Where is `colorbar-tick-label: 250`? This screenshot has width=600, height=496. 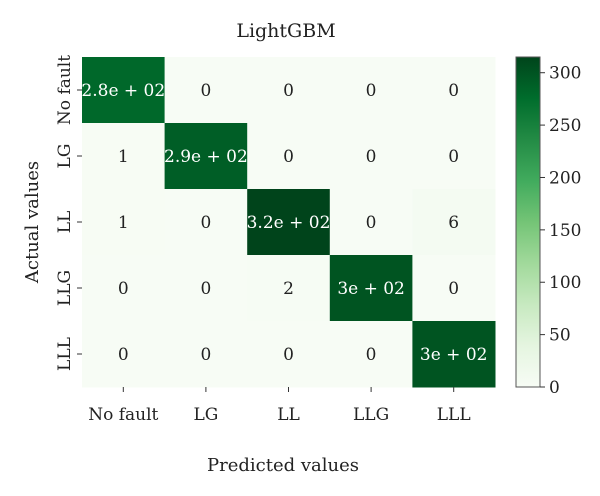
colorbar-tick-label: 250 is located at coordinates (565, 126).